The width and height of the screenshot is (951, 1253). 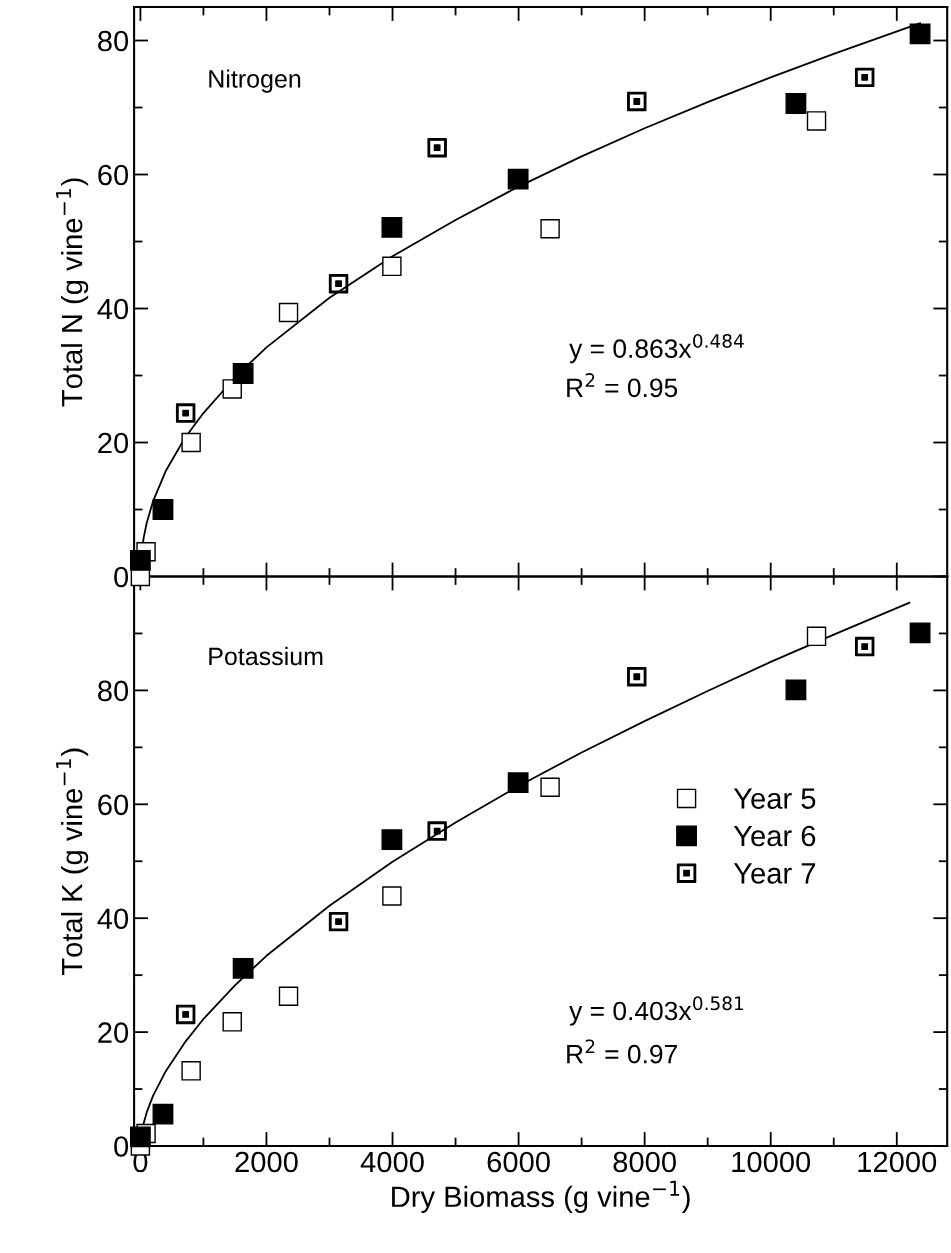 I want to click on legend-label: Year 5, so click(x=774, y=798).